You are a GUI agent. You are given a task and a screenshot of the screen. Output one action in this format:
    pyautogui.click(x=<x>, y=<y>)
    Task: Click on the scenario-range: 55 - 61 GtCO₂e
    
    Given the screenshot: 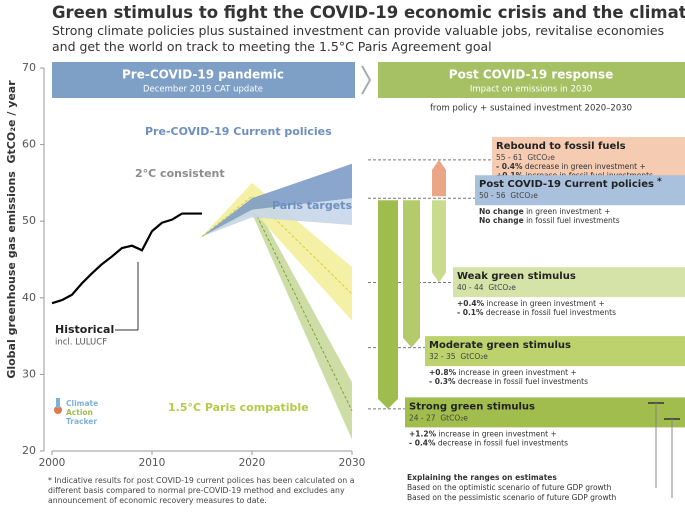 What is the action you would take?
    pyautogui.click(x=525, y=157)
    